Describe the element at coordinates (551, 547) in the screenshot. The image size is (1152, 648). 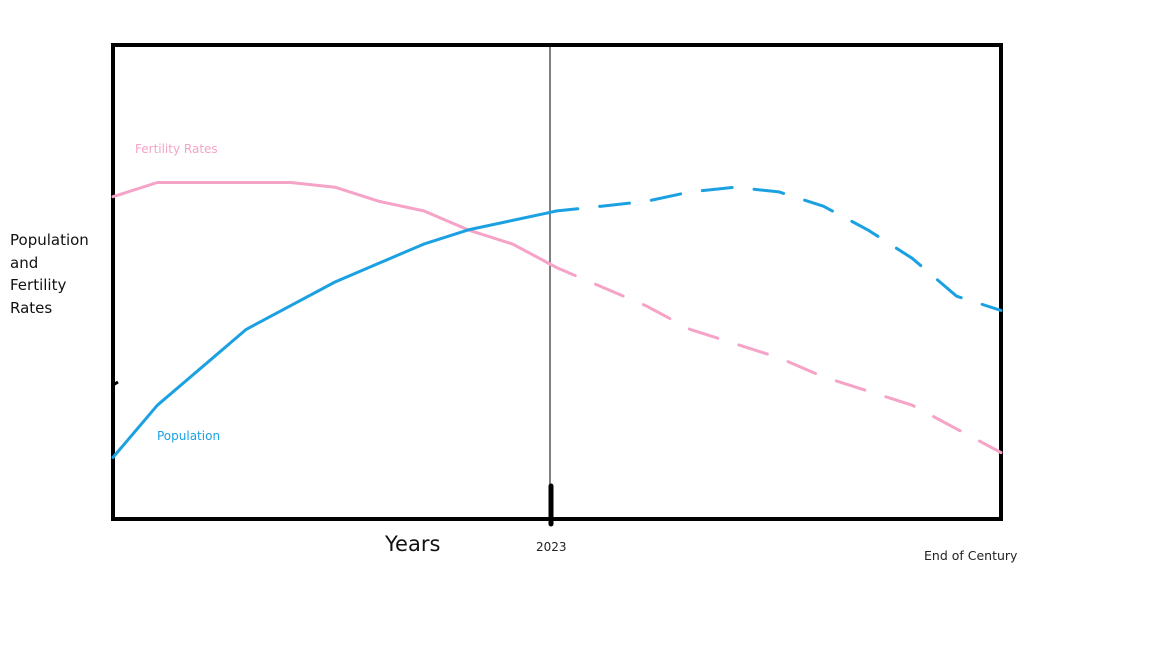
I see `x-tick-label-2023: 2023` at that location.